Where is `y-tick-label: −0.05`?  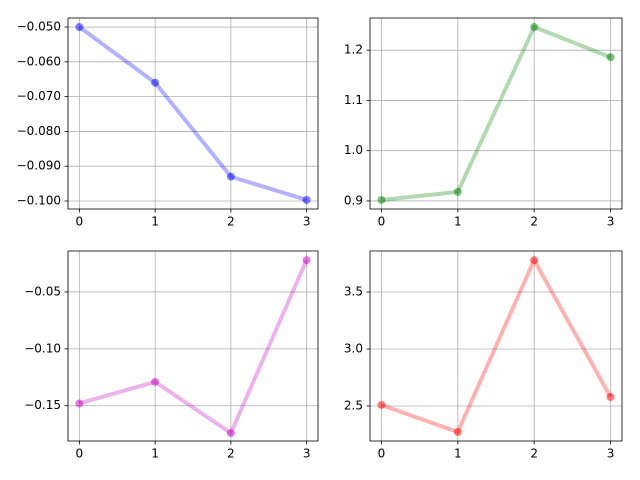 y-tick-label: −0.05 is located at coordinates (42, 291).